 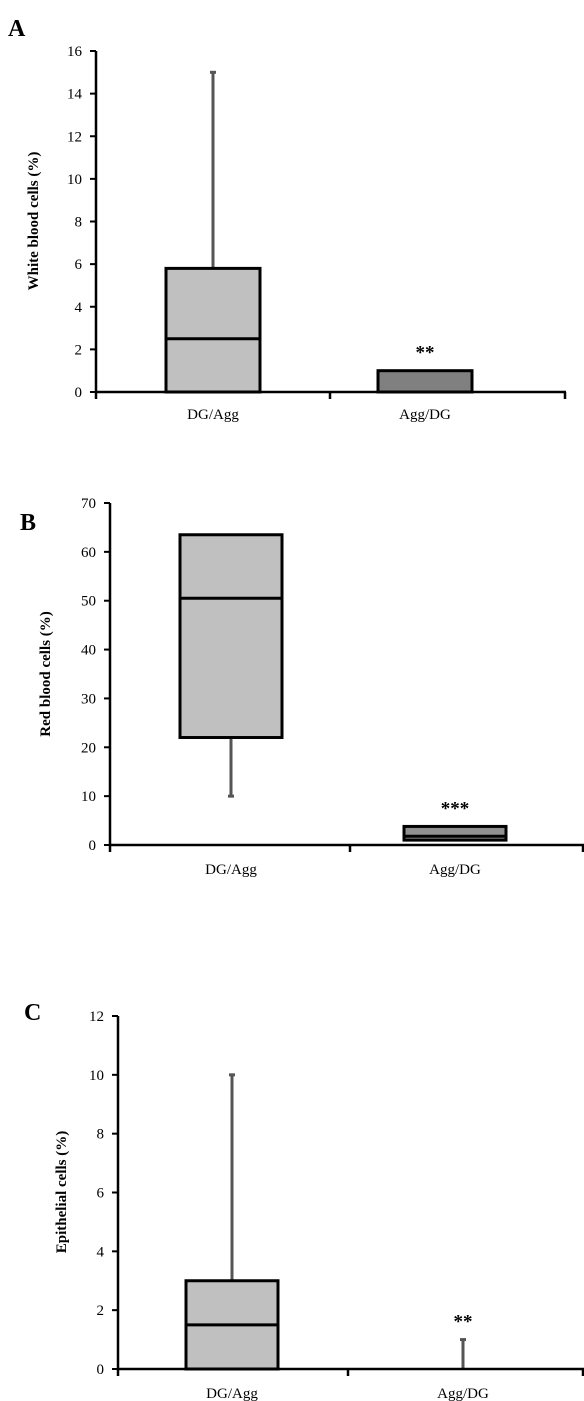 I want to click on panel-label: B, so click(x=28, y=523).